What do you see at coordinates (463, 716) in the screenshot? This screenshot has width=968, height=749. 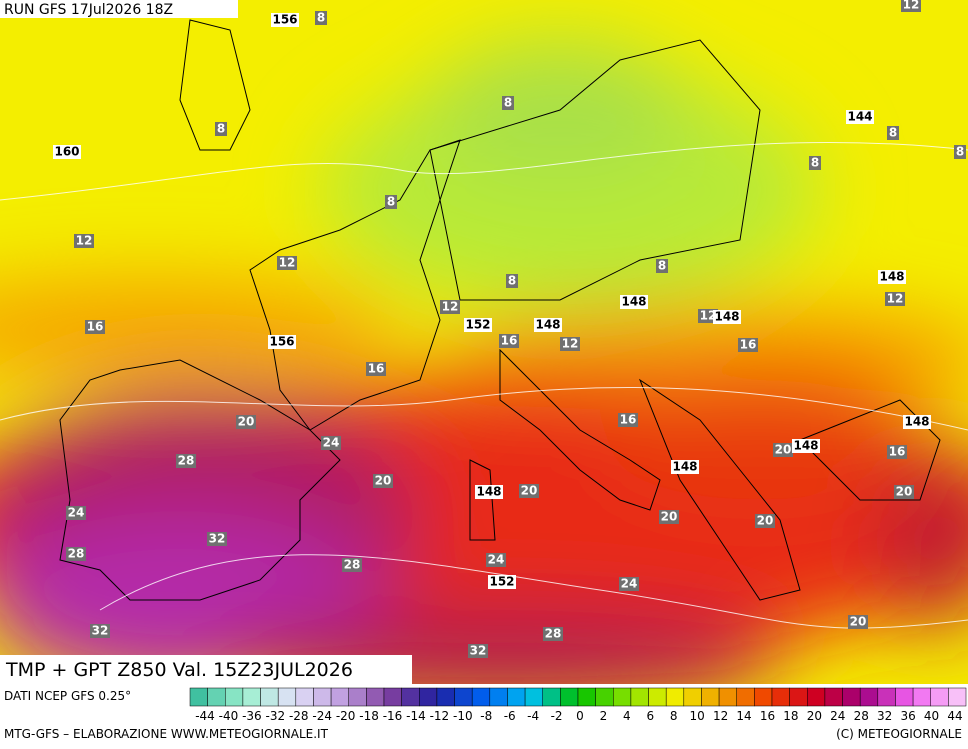 I see `scale-label: -10` at bounding box center [463, 716].